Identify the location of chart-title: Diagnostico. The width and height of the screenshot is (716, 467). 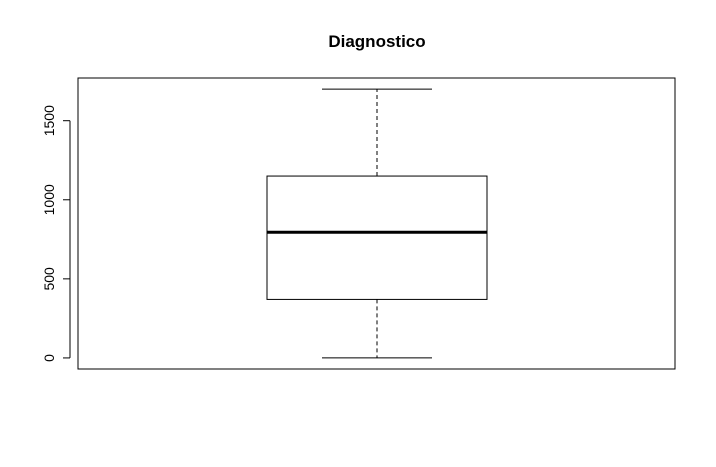
(376, 41).